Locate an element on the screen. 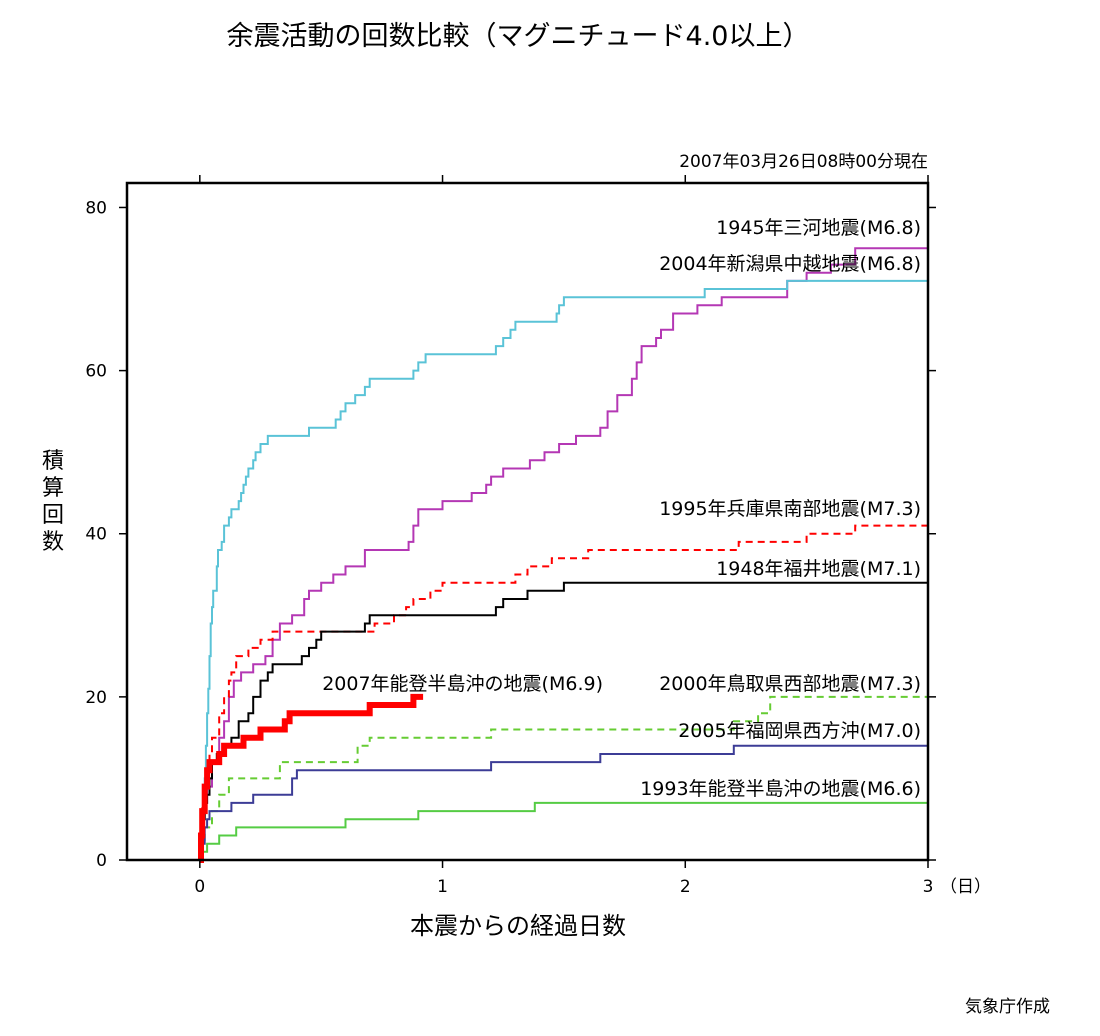 The width and height of the screenshot is (1100, 1036). y-tick-label: 60 is located at coordinates (96, 372).